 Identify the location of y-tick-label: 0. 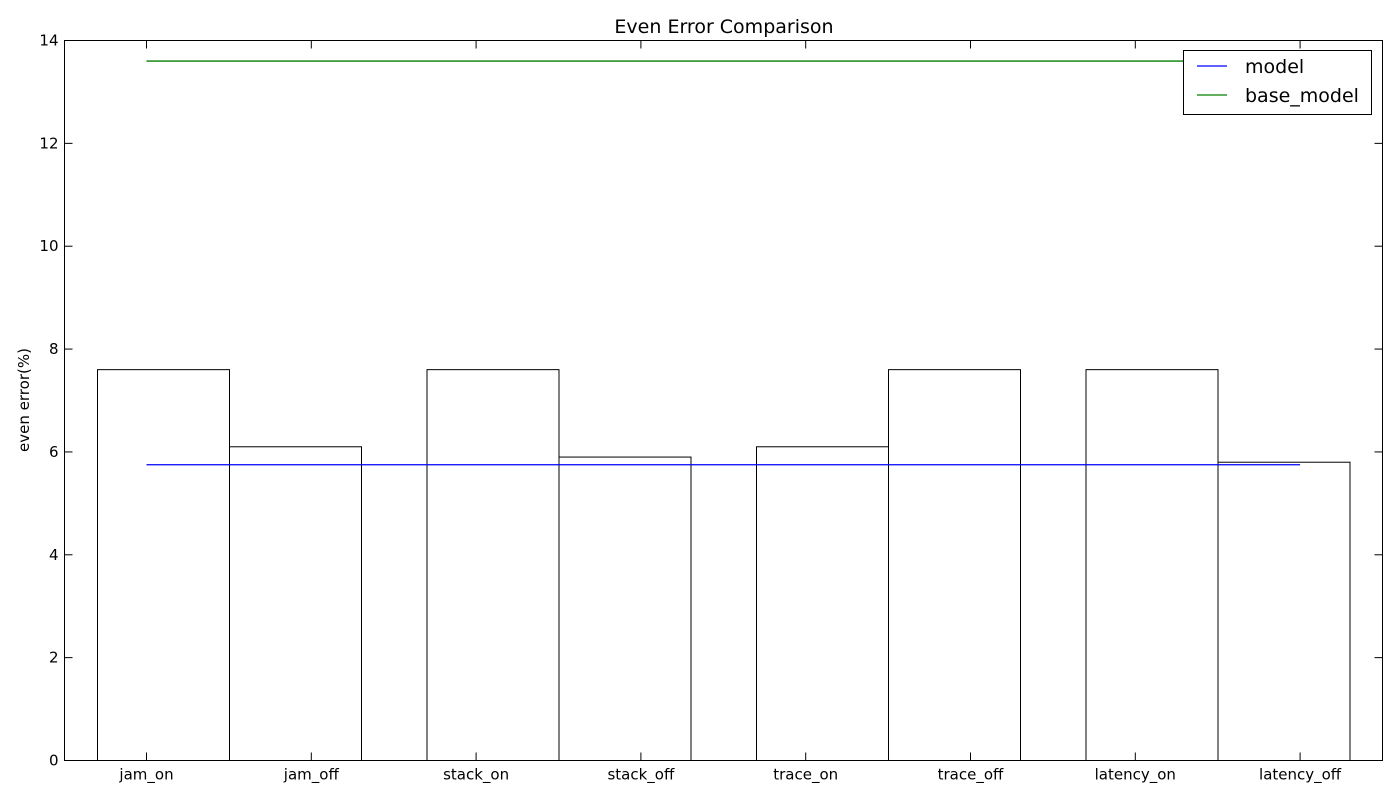
(54, 761).